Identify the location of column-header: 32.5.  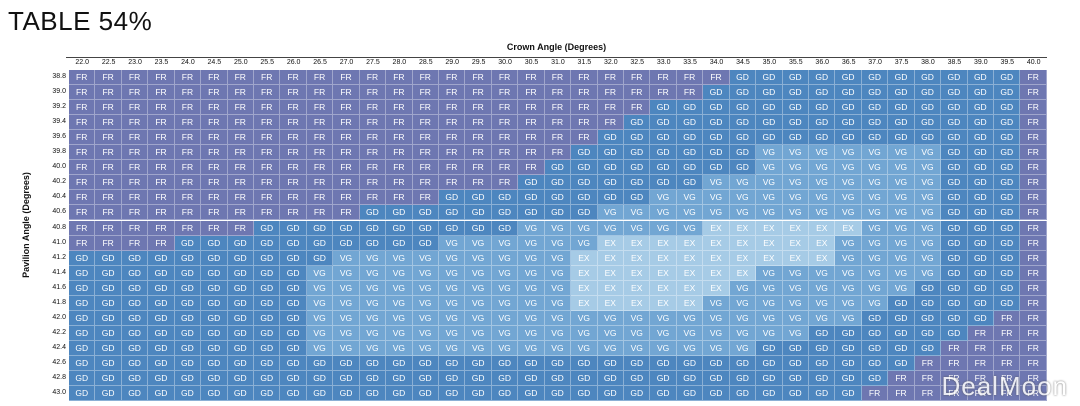
(637, 62).